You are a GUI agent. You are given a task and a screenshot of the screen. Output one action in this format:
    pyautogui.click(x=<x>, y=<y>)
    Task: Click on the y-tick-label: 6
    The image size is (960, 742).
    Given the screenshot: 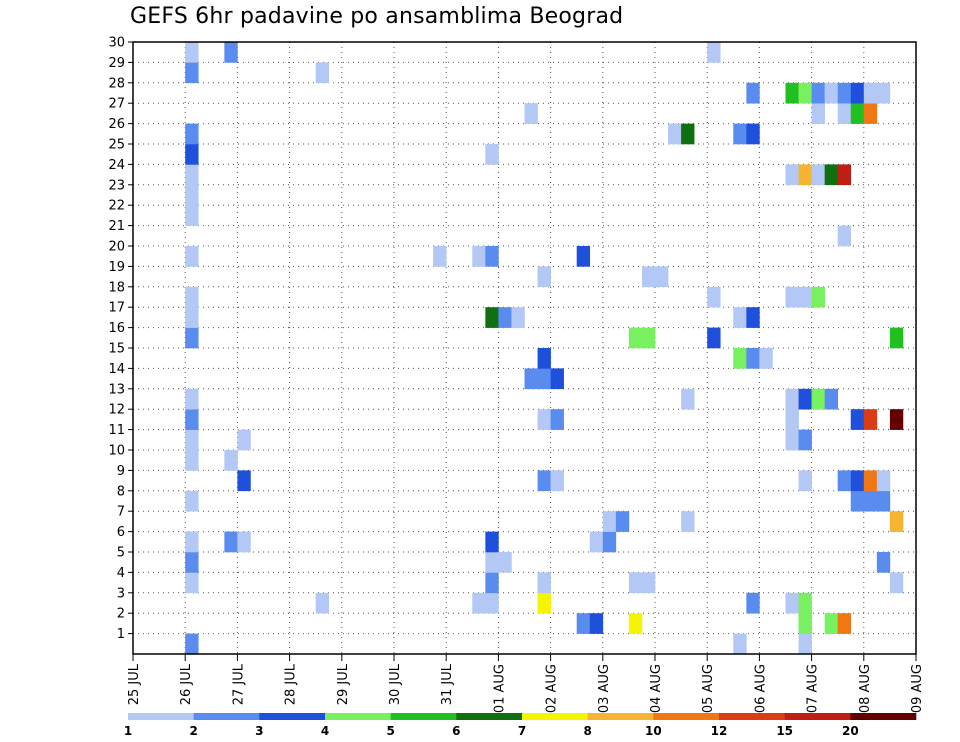 What is the action you would take?
    pyautogui.click(x=121, y=532)
    